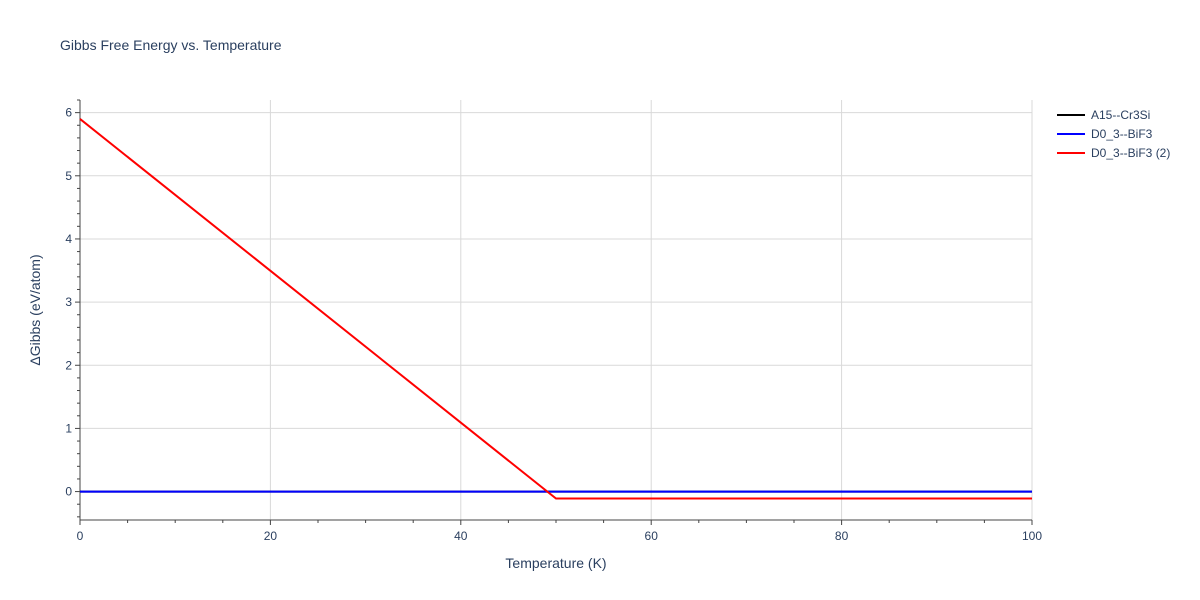  What do you see at coordinates (68, 176) in the screenshot?
I see `y-tick-label: 5` at bounding box center [68, 176].